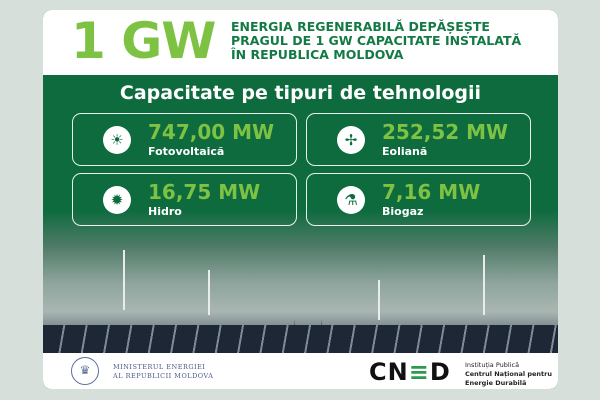  I want to click on capacity-box-wind: ✢ 252,52 MW Eoliană, so click(418, 139).